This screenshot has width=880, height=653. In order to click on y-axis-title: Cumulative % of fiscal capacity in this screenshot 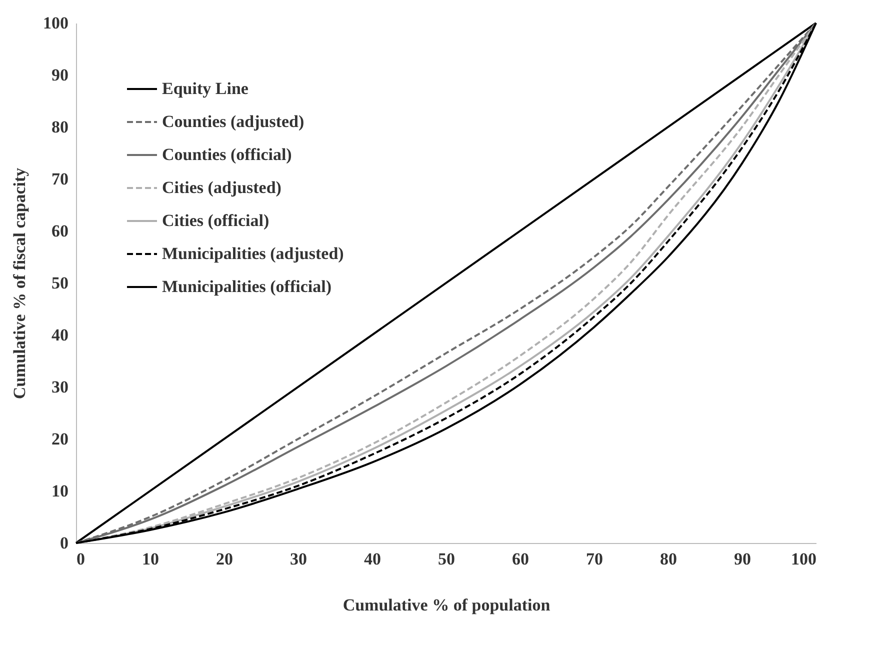, I will do `click(19, 283)`.